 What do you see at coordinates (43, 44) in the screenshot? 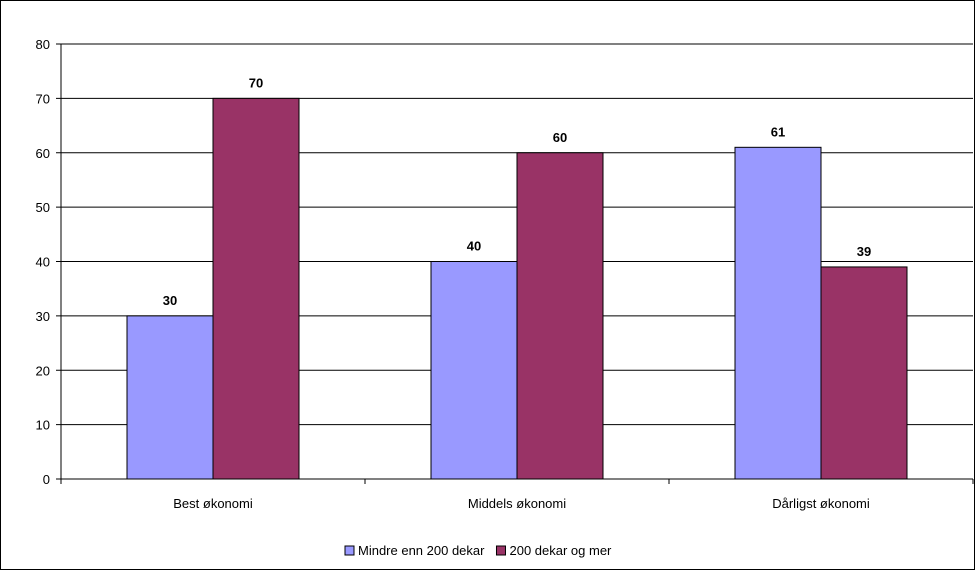
I see `y-tick-label: 80` at bounding box center [43, 44].